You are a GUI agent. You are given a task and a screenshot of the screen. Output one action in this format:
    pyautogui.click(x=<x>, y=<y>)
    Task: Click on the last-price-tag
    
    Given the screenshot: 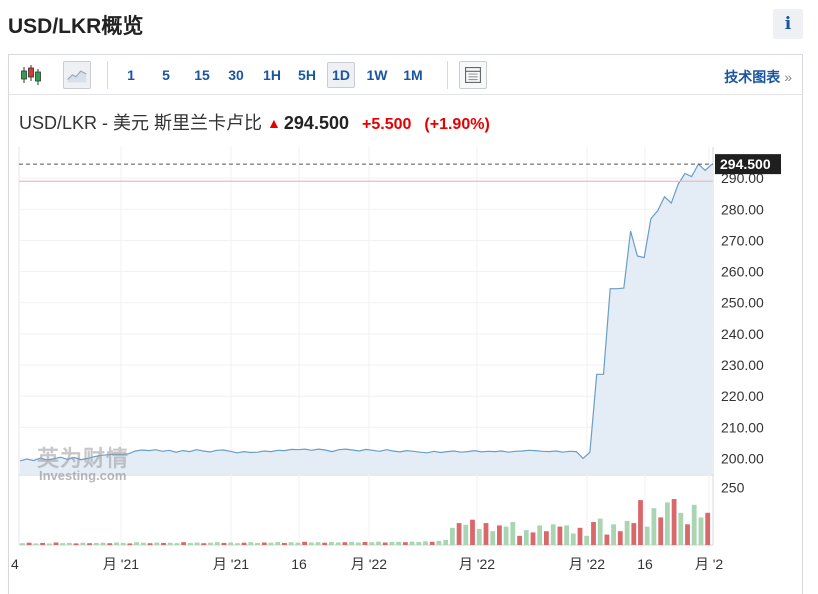 What is the action you would take?
    pyautogui.click(x=748, y=164)
    